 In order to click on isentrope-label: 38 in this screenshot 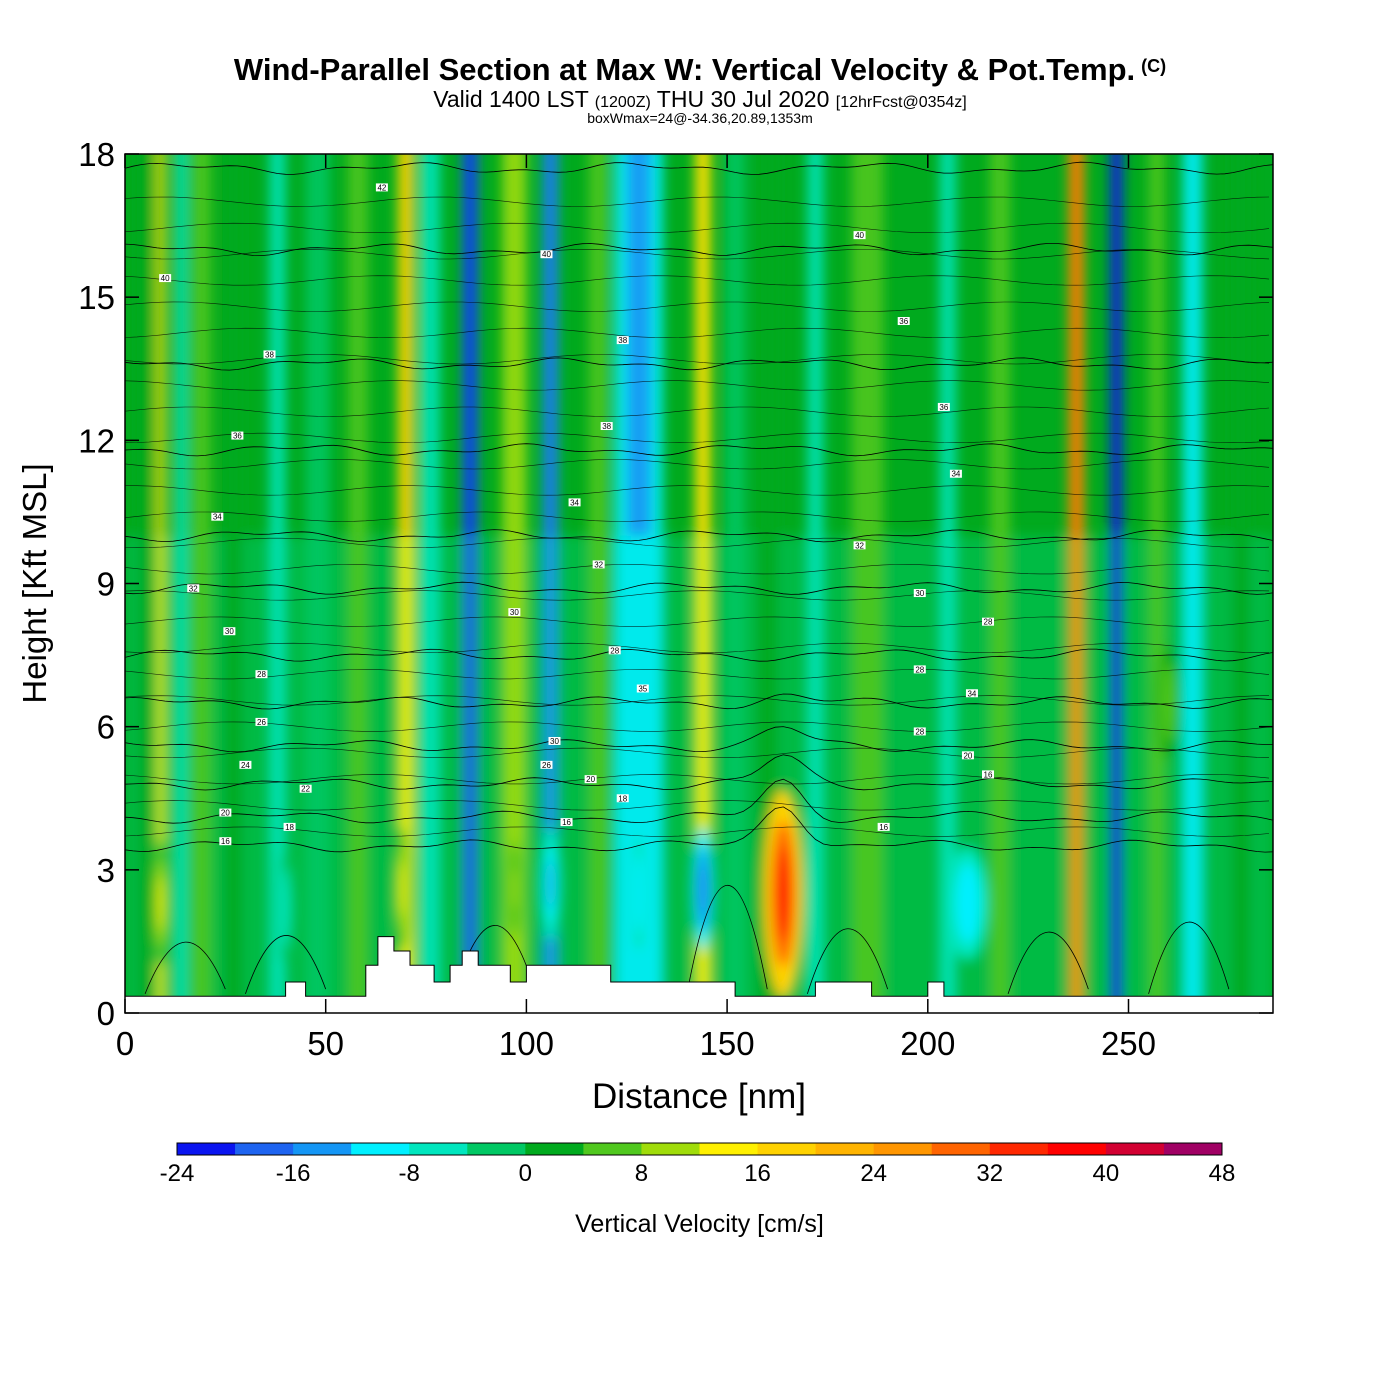, I will do `click(622, 340)`.